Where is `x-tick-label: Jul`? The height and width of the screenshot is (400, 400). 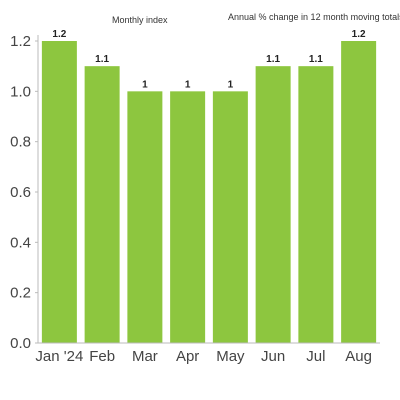
x-tick-label: Jul is located at coordinates (315, 356).